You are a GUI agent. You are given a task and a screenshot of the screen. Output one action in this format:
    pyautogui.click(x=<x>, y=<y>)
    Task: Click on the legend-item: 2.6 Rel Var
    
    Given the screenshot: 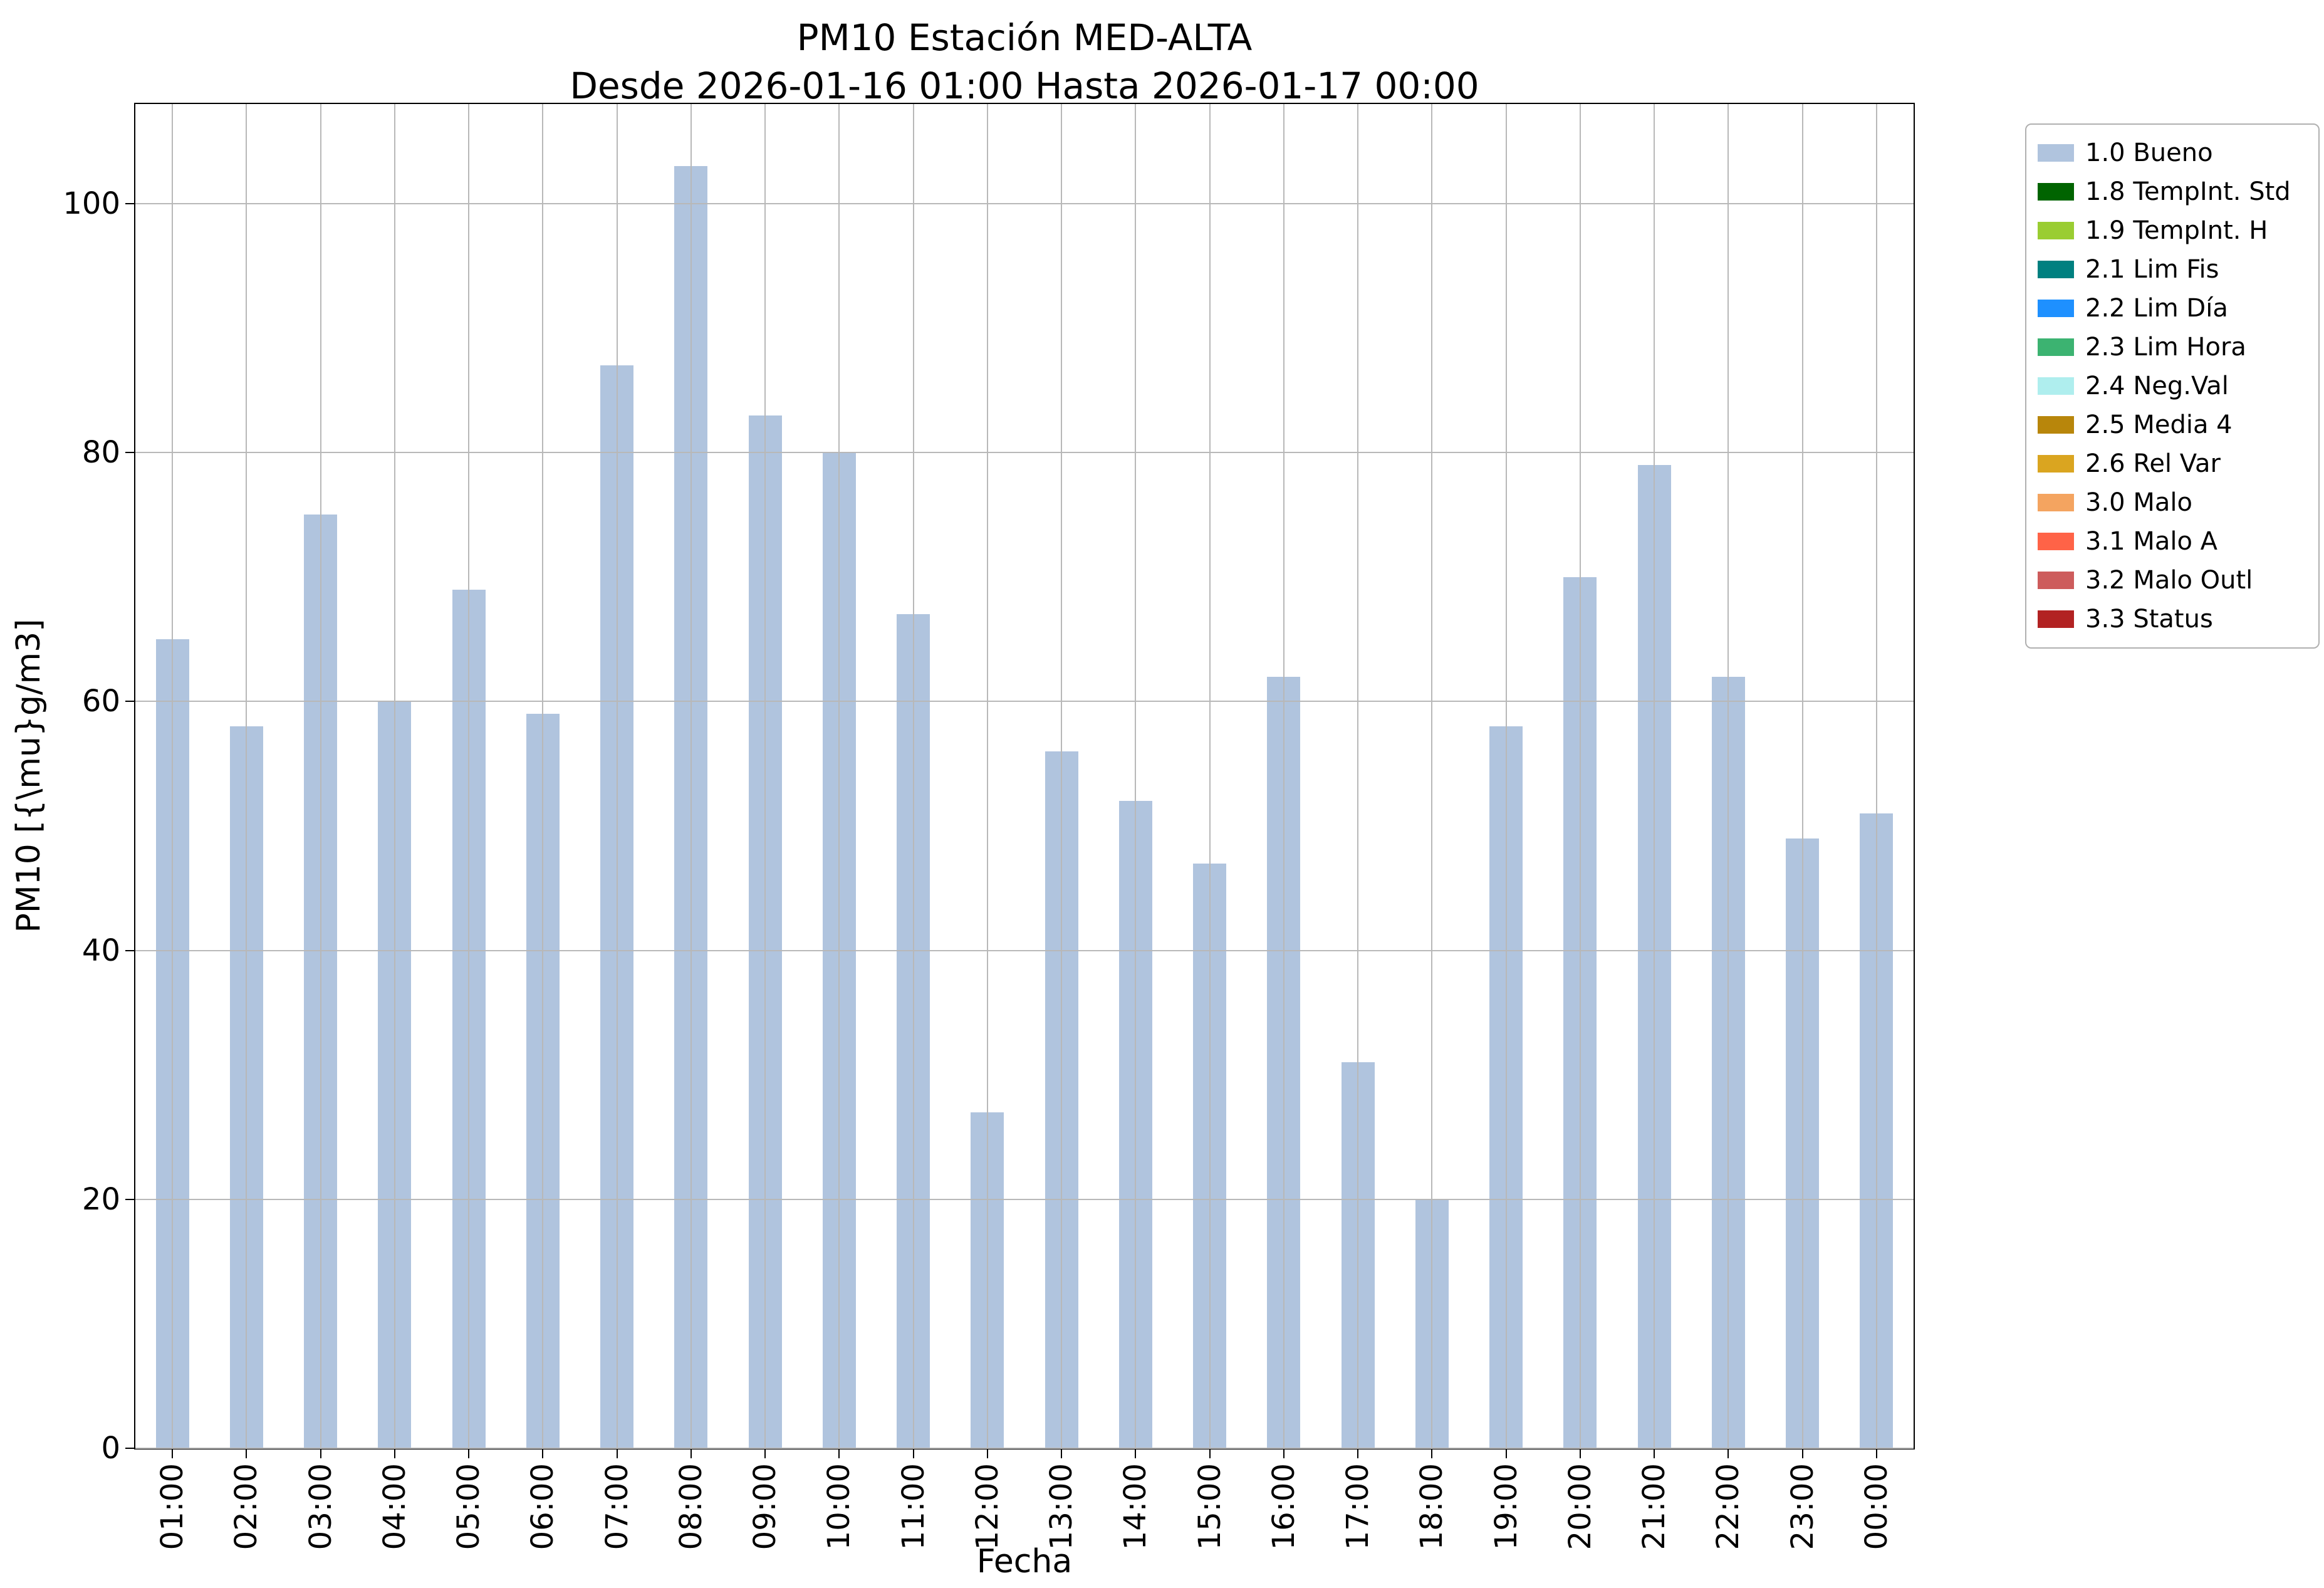 What is the action you would take?
    pyautogui.click(x=2172, y=464)
    